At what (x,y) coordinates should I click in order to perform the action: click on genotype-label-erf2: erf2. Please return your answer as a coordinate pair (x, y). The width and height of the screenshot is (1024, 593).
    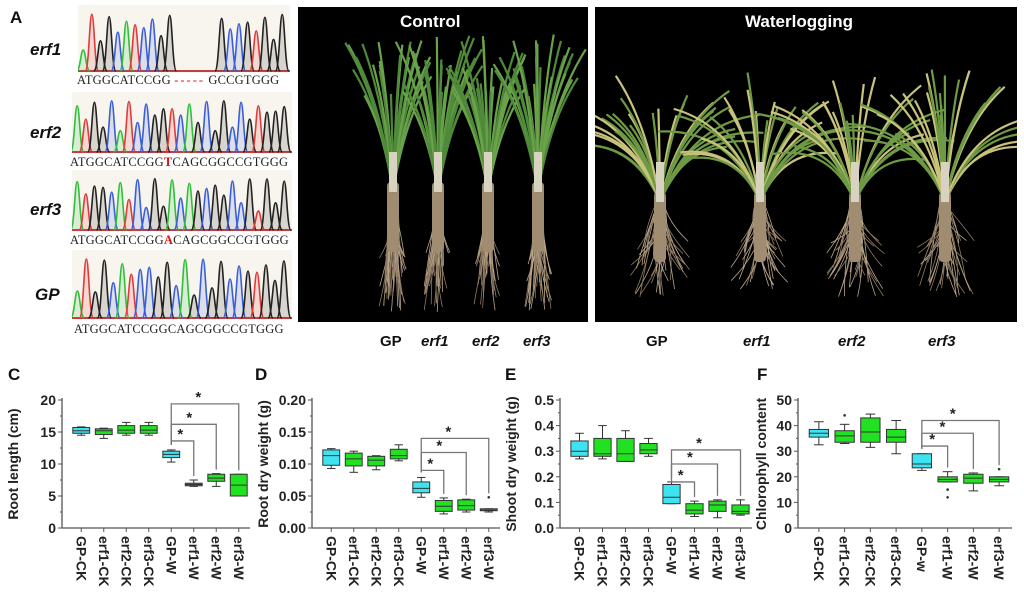
    Looking at the image, I should click on (46, 132).